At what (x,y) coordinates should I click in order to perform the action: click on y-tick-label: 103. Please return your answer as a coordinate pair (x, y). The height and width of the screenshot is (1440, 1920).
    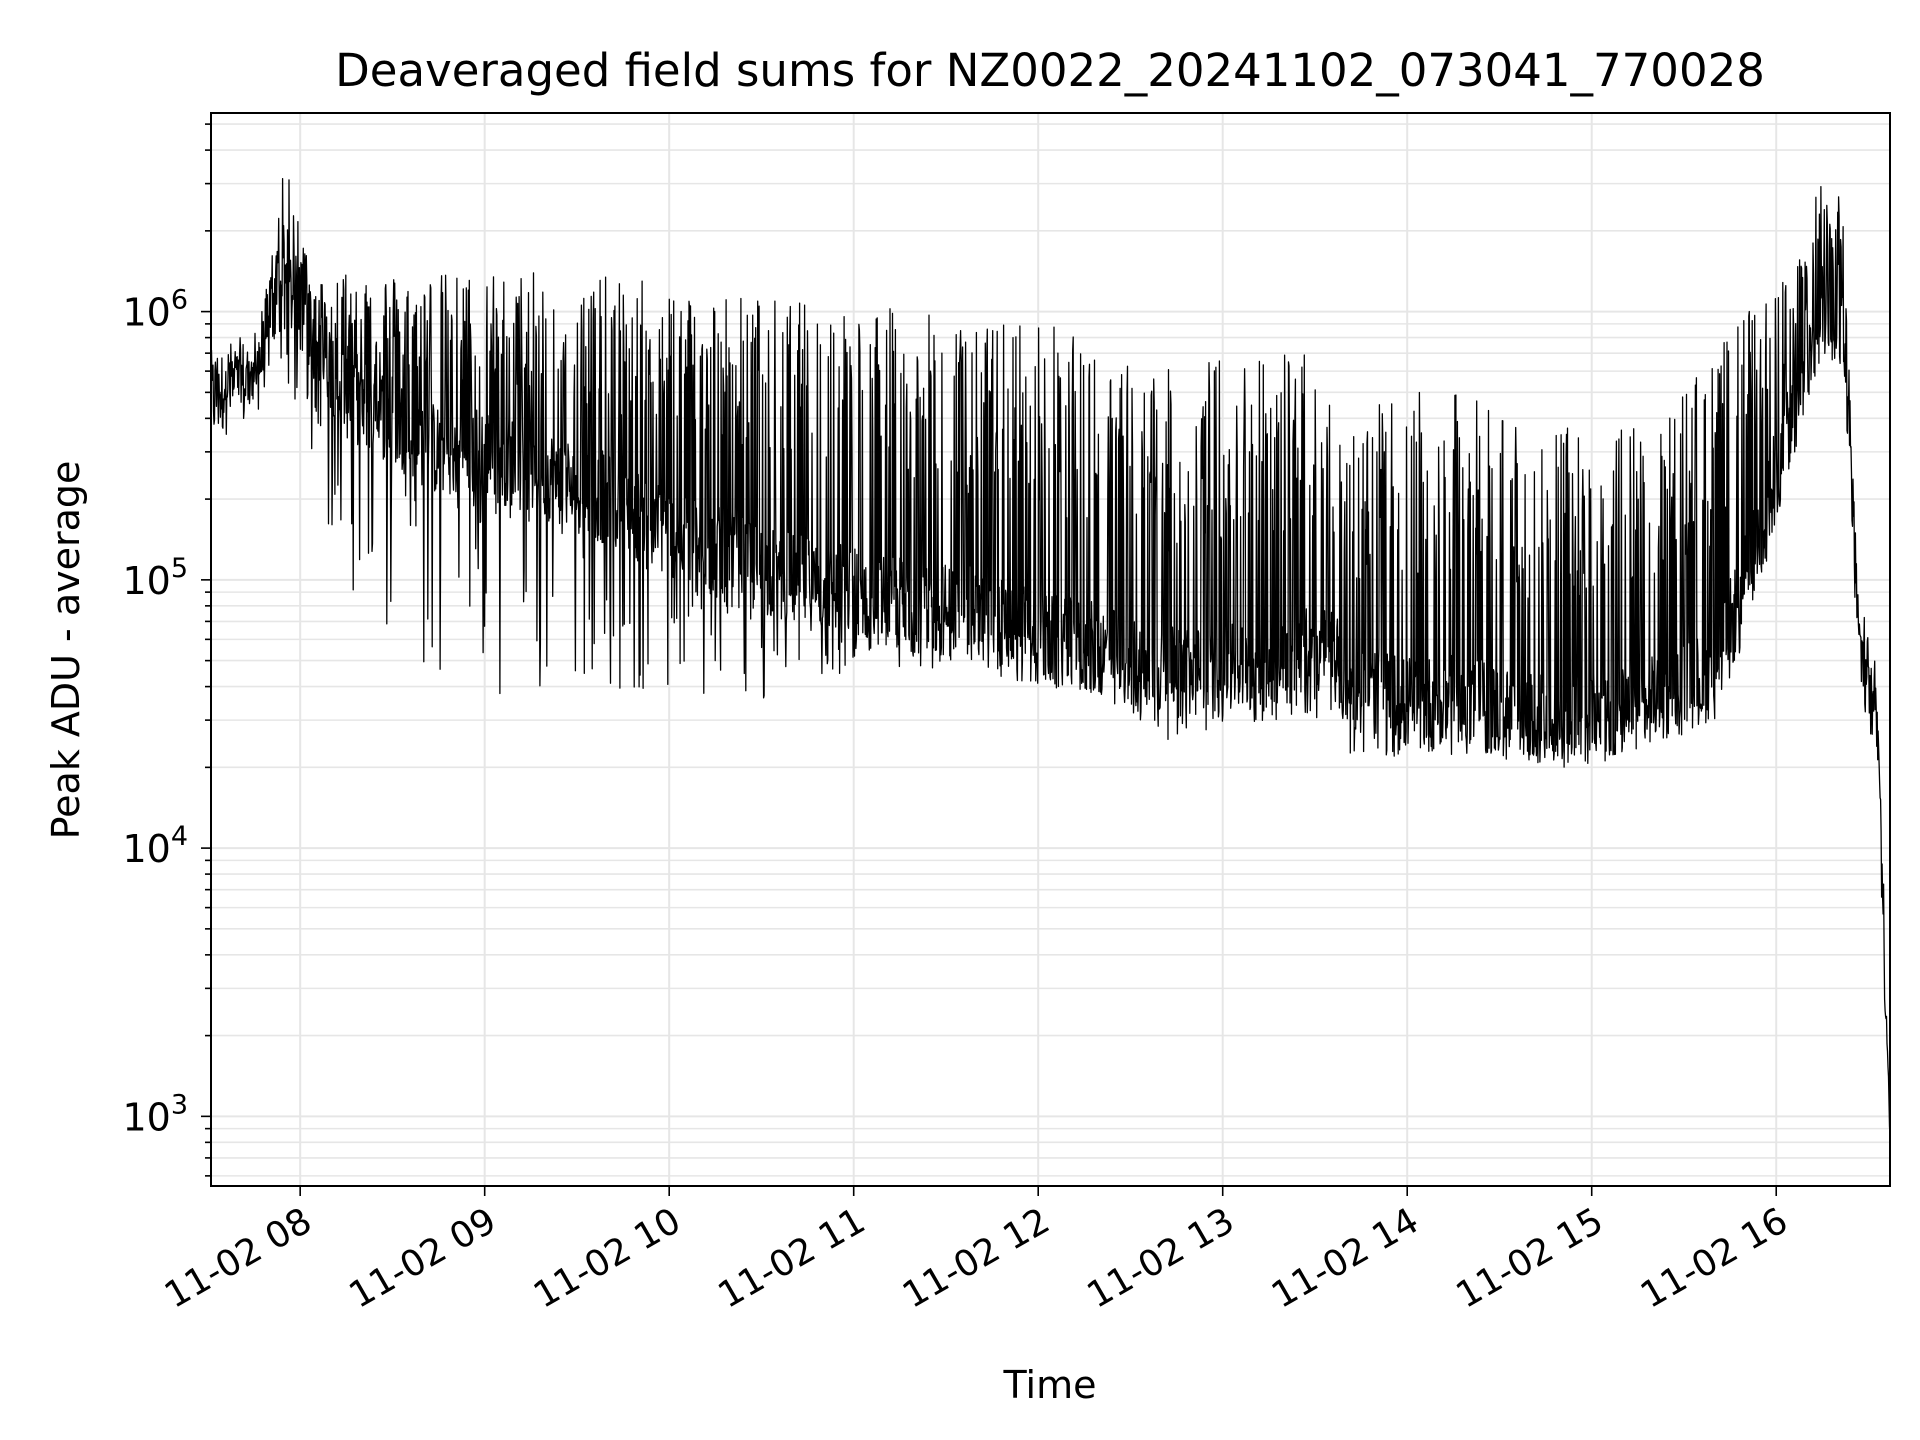
    Looking at the image, I should click on (155, 1114).